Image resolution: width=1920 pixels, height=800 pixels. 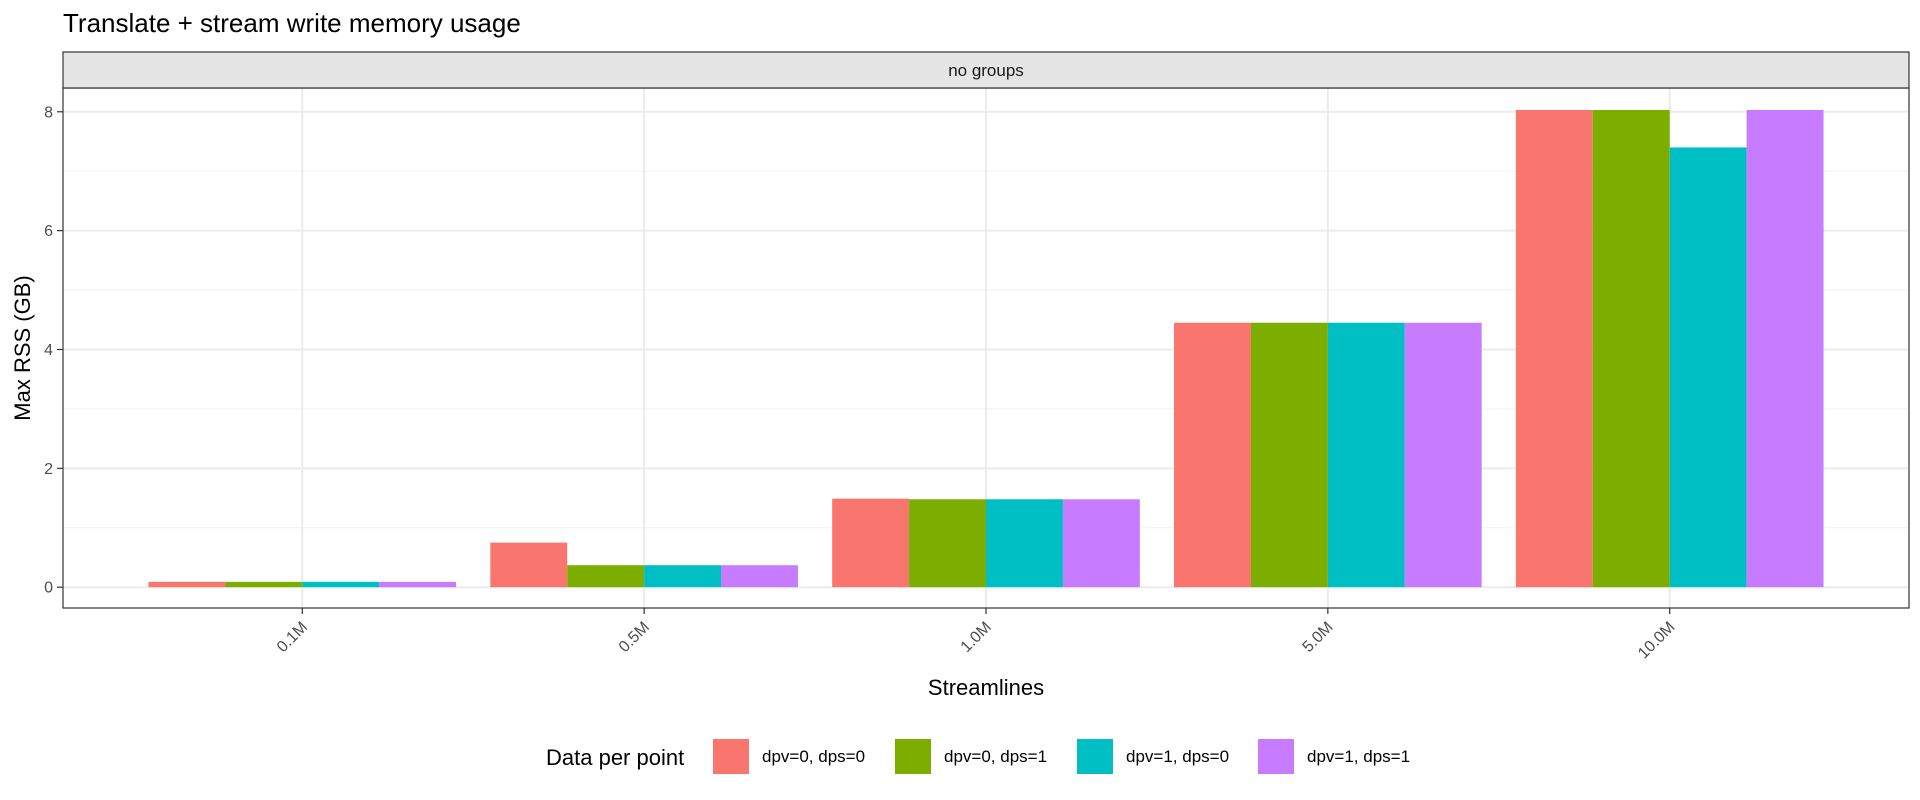 I want to click on y-axis-title: Max RSS (GB), so click(x=22, y=347).